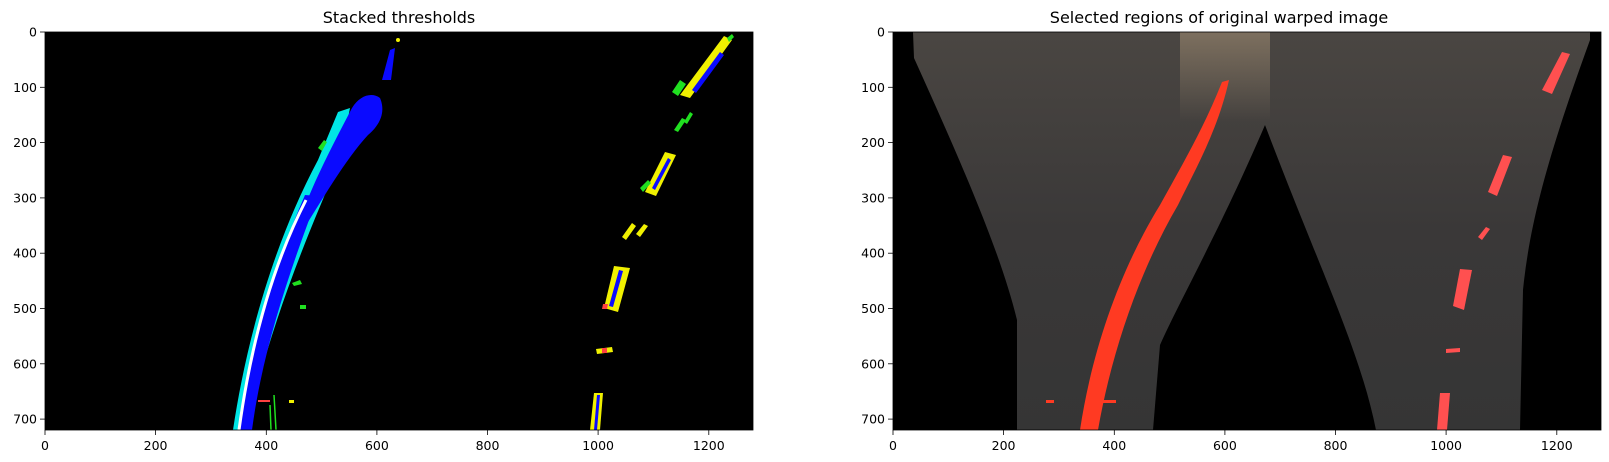 The height and width of the screenshot is (462, 1609). I want to click on left-x-tick-labels: 0 200 400 600 800 1000 1200, so click(383, 445).